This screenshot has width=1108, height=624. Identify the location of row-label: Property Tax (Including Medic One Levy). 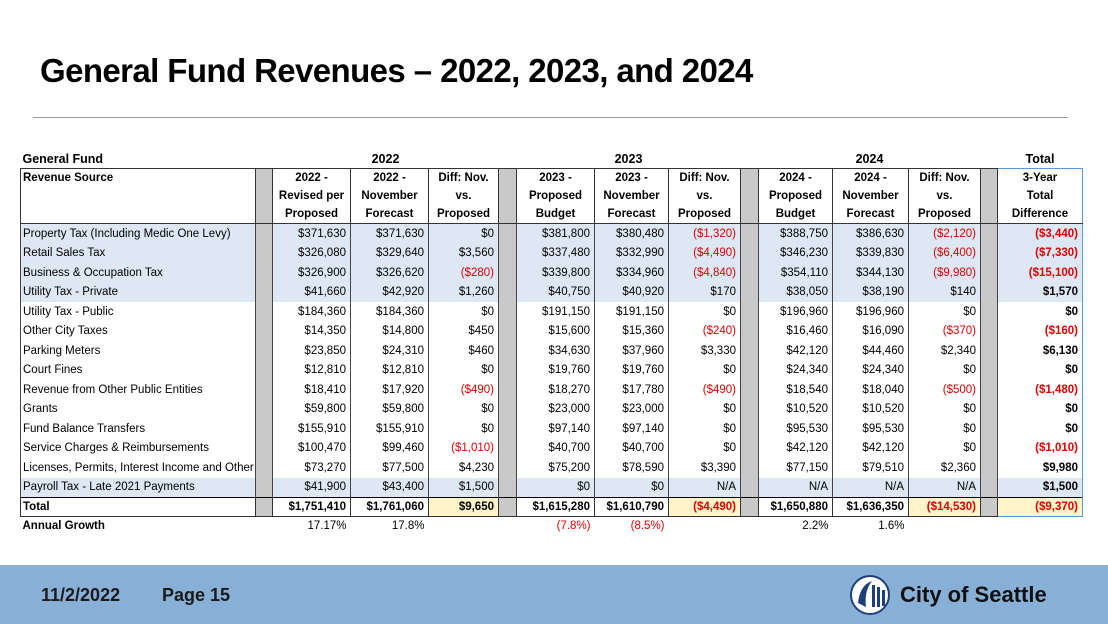
(138, 233).